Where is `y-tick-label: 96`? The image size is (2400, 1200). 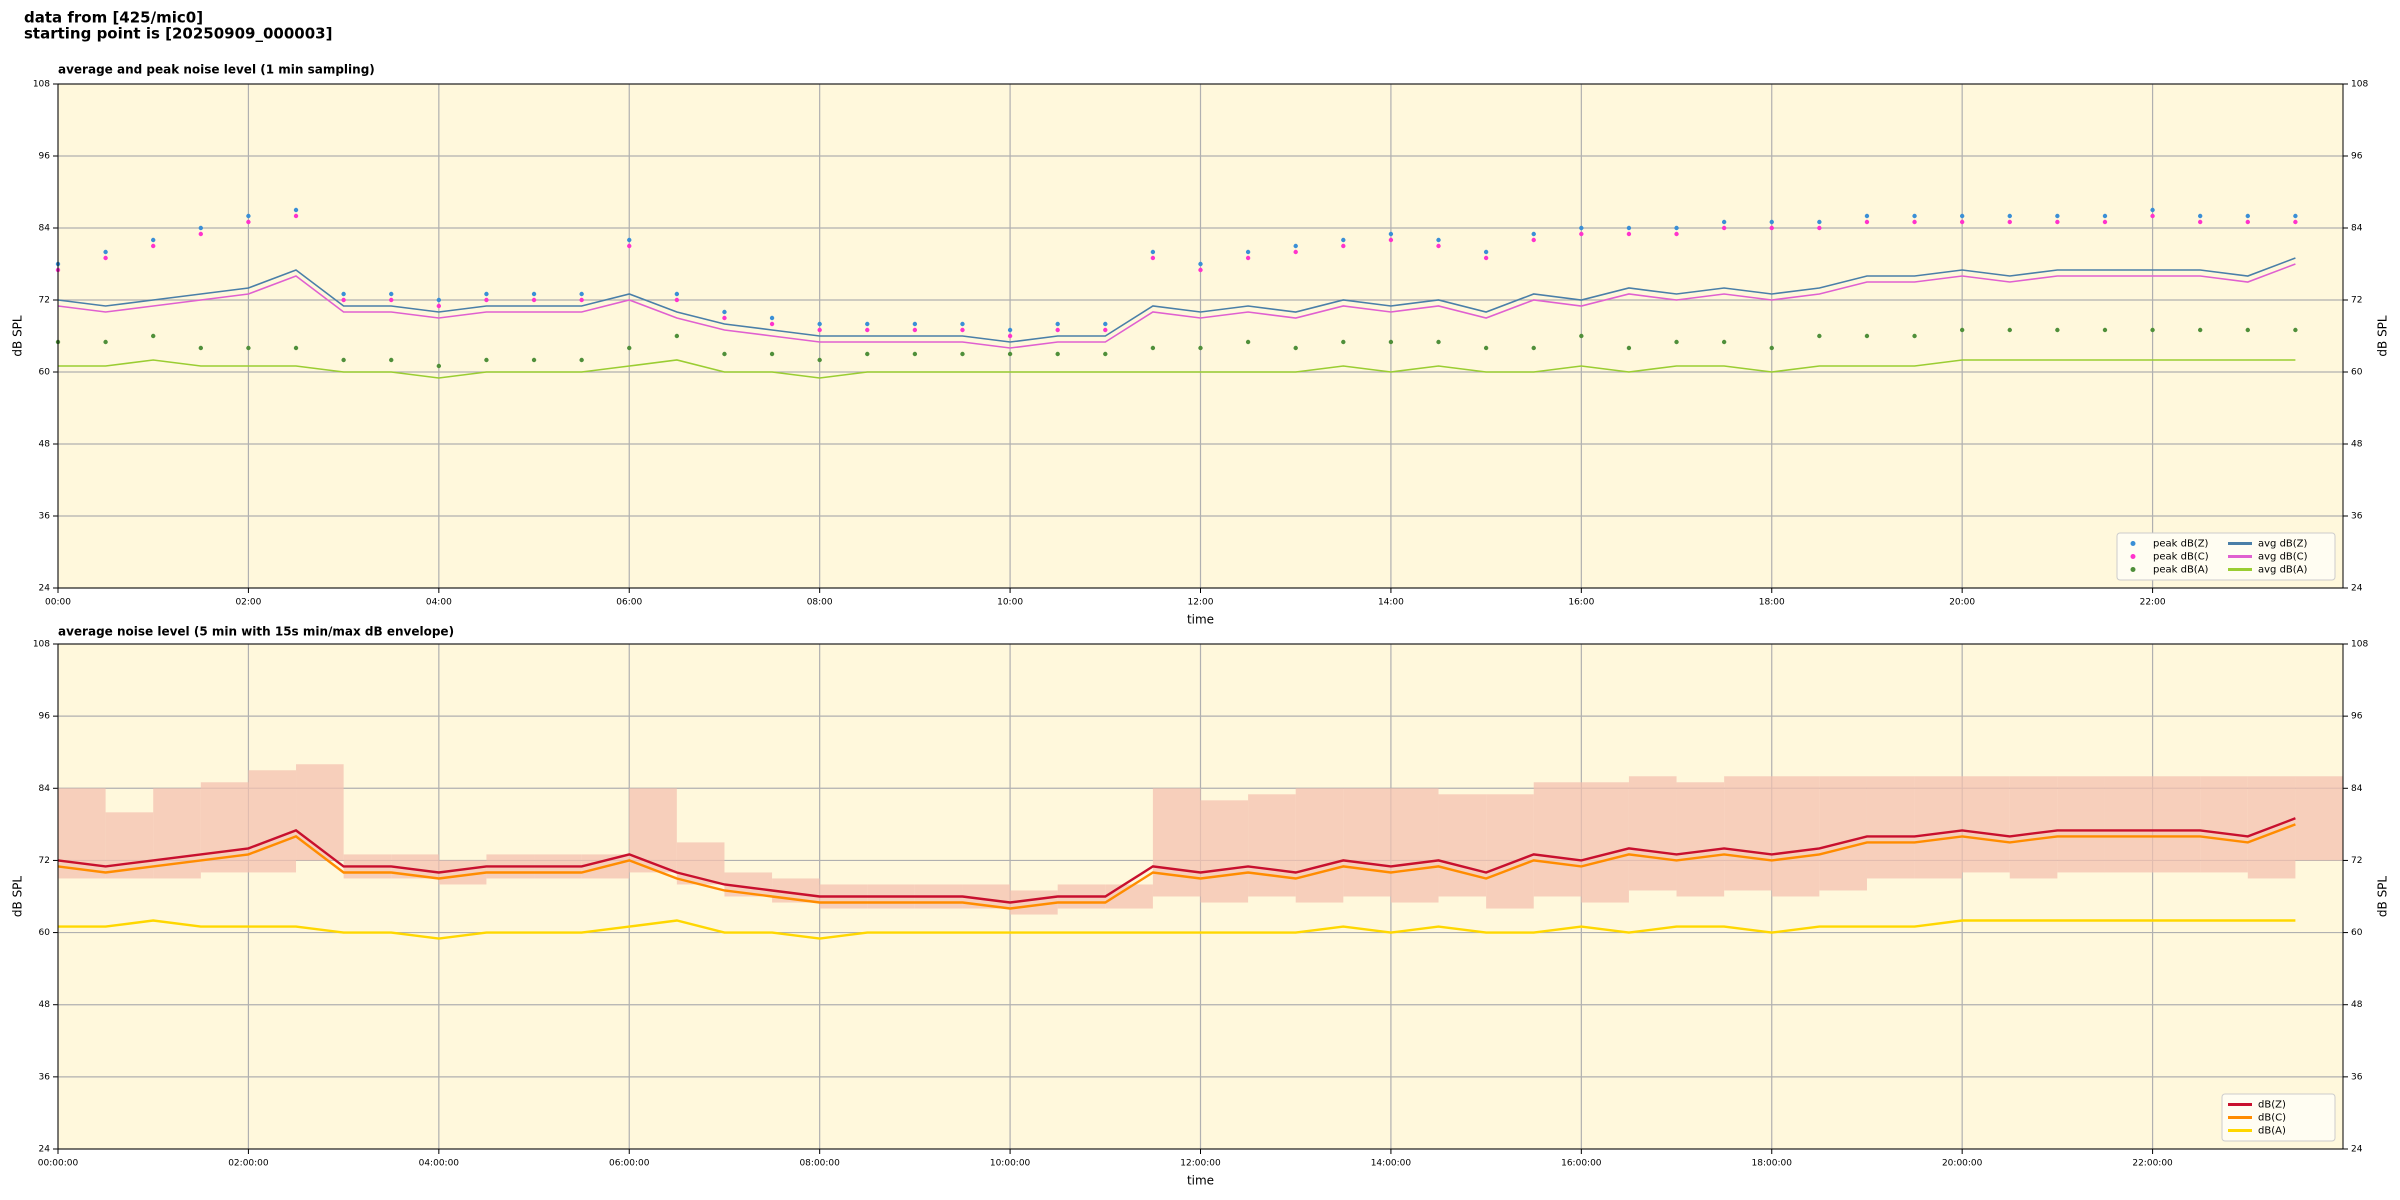 y-tick-label: 96 is located at coordinates (45, 717).